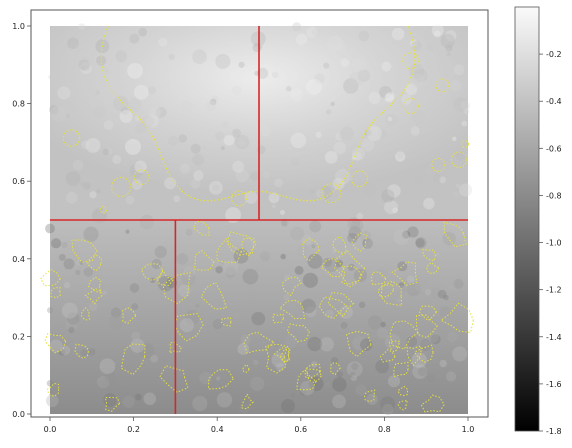 The width and height of the screenshot is (572, 448). What do you see at coordinates (554, 195) in the screenshot?
I see `colorbar-tick-label: -0.8` at bounding box center [554, 195].